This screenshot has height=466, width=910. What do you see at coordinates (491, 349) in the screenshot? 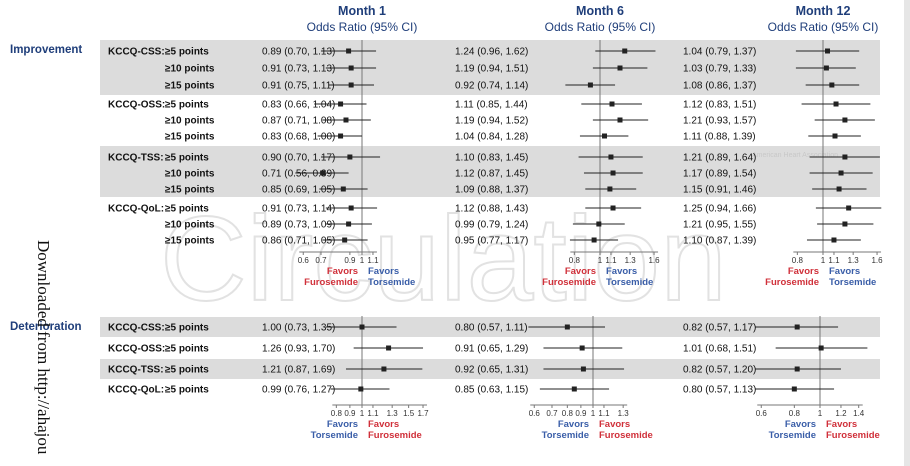
I see `odds-ratio-text: 0.91 (0.65, 1.29)` at bounding box center [491, 349].